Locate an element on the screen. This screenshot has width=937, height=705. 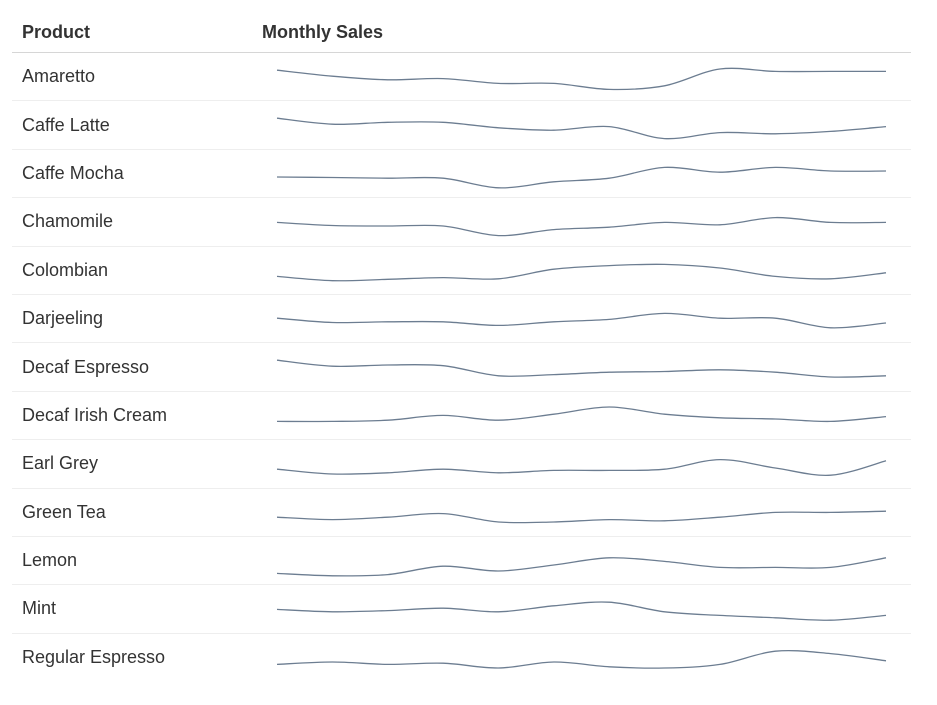
product-name: Lemon is located at coordinates (50, 560).